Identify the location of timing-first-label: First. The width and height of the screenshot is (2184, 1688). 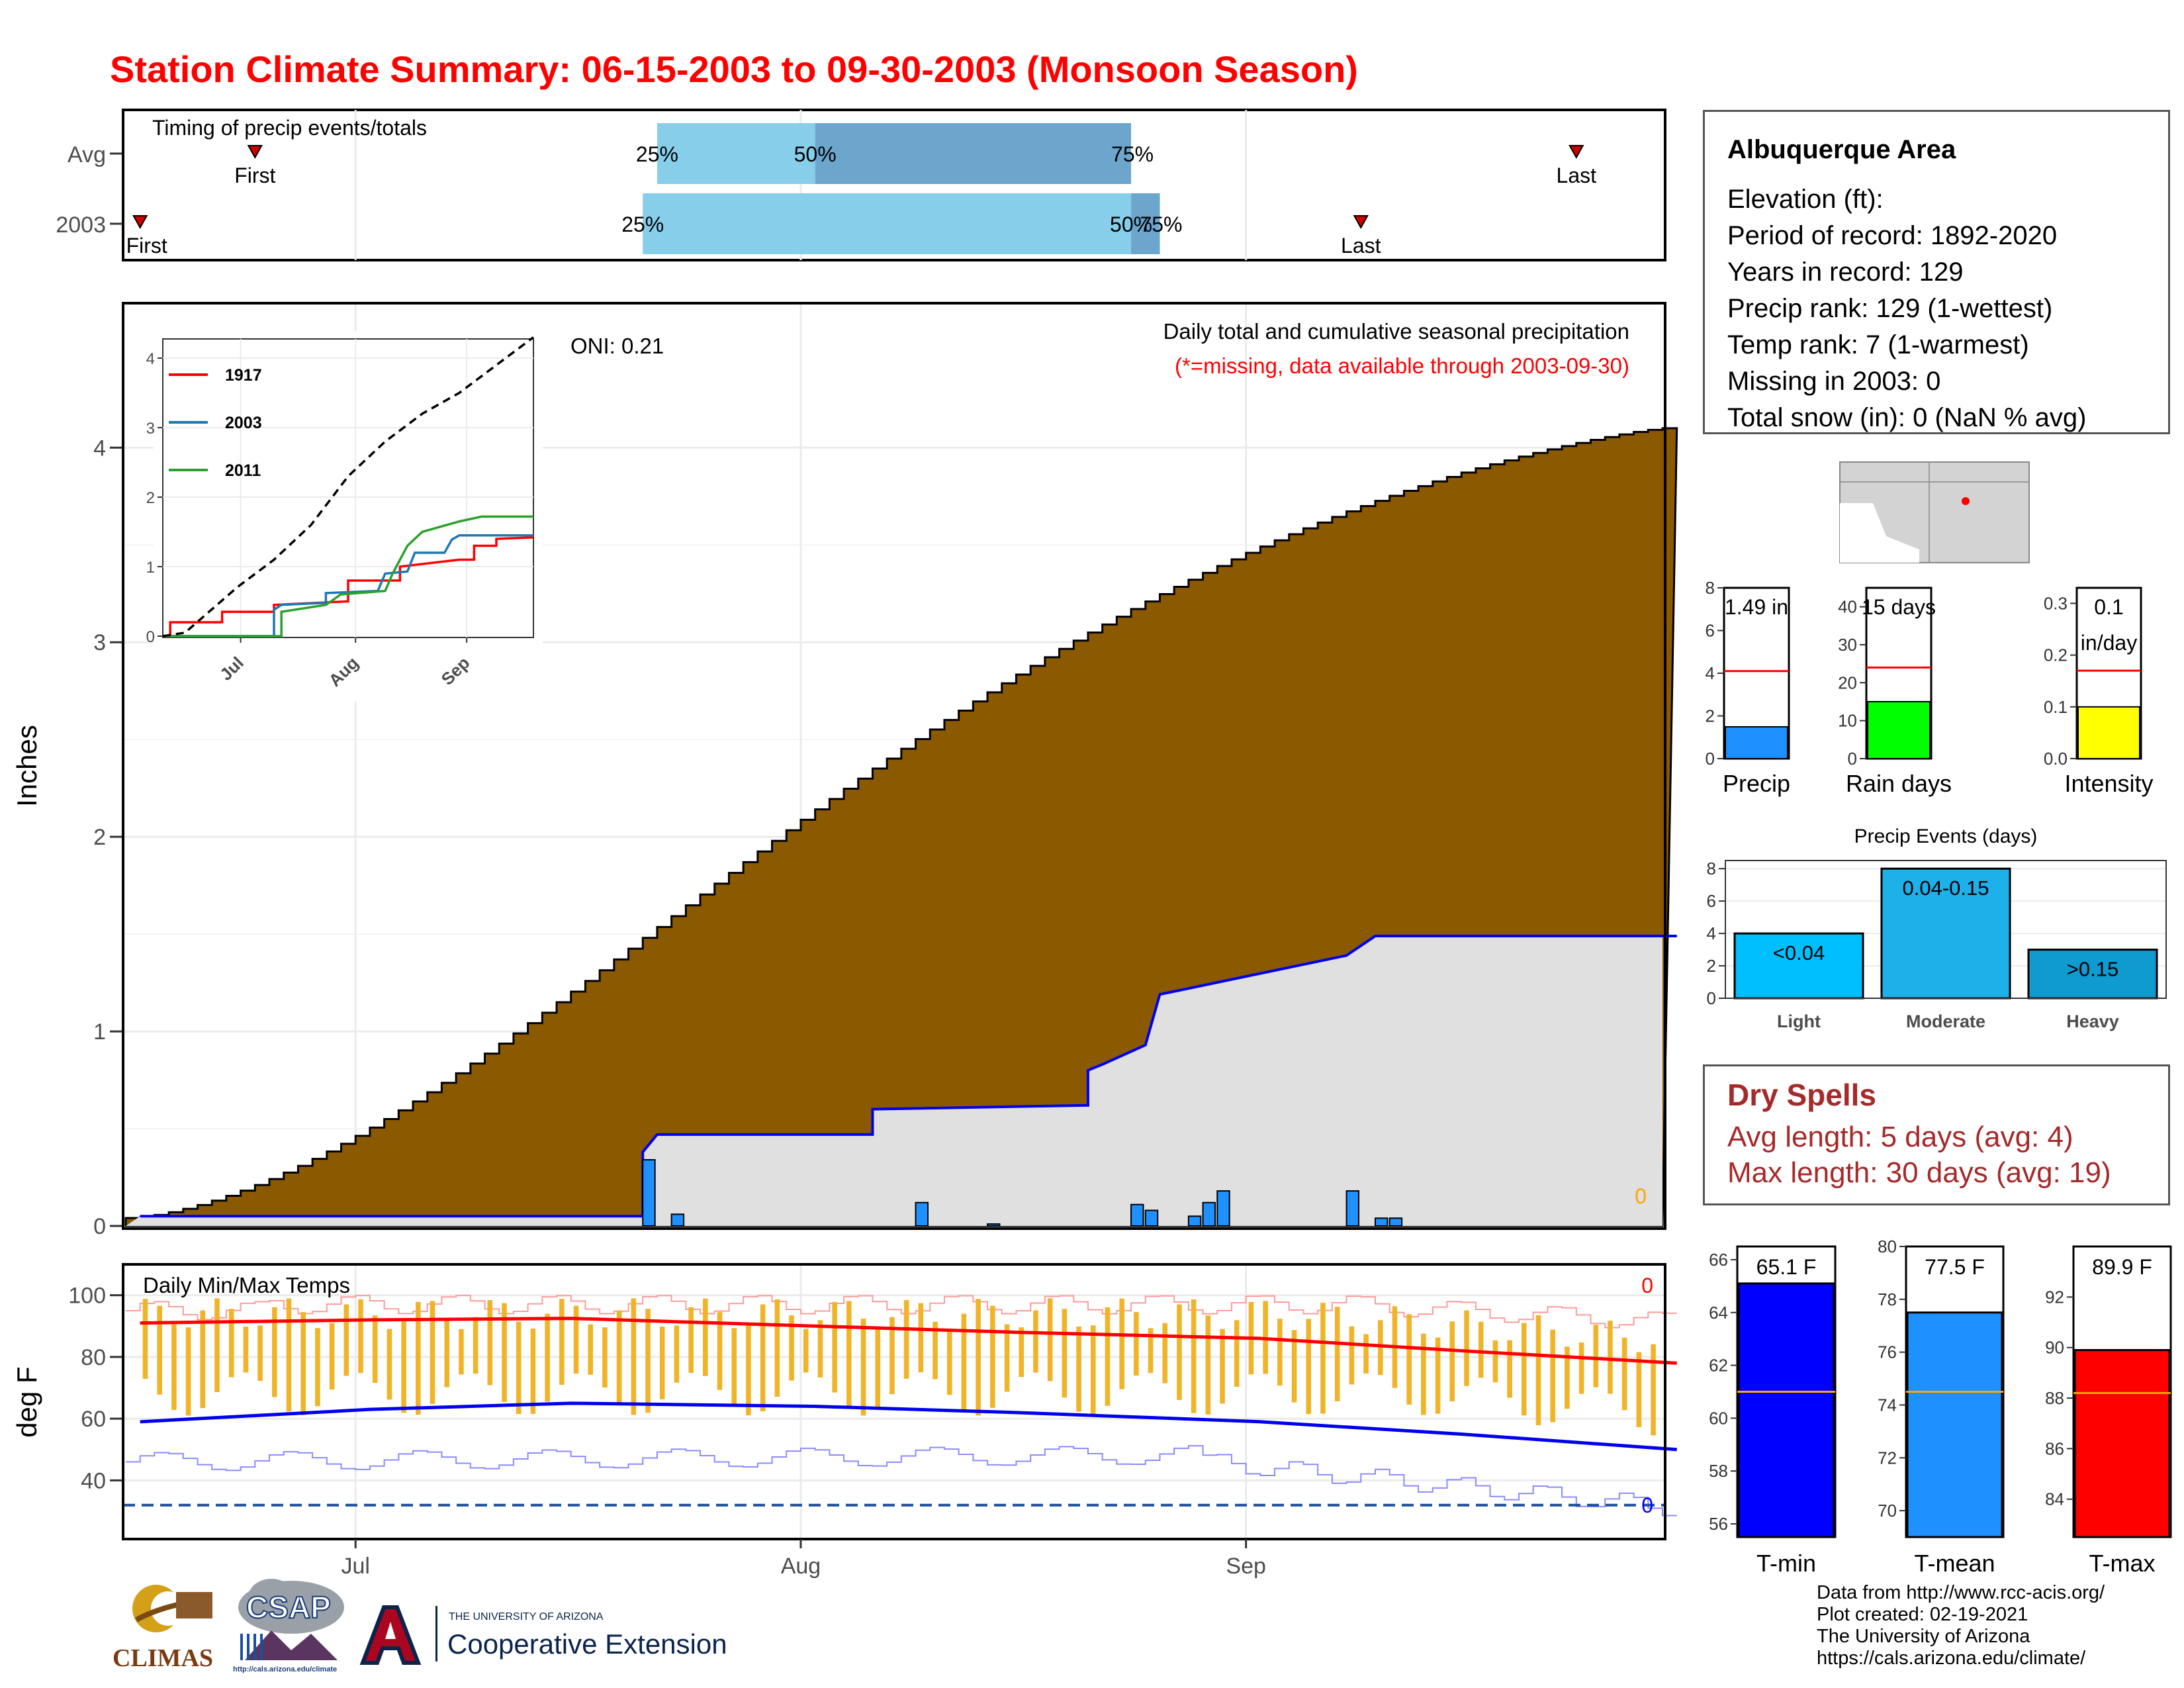
(146, 246).